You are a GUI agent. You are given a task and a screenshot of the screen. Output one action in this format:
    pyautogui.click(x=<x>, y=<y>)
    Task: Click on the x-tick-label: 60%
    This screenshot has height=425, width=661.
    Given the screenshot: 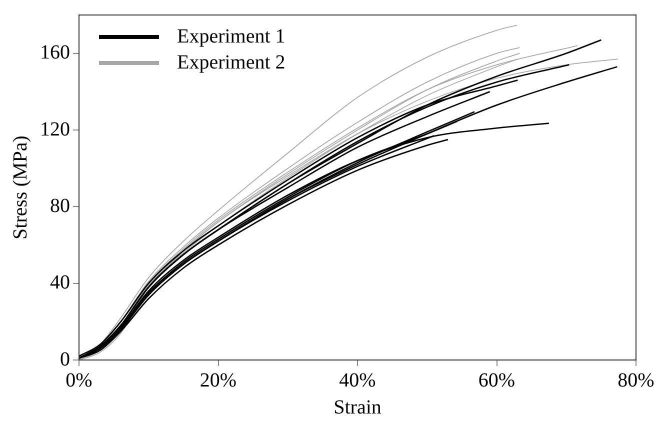 What is the action you would take?
    pyautogui.click(x=497, y=380)
    